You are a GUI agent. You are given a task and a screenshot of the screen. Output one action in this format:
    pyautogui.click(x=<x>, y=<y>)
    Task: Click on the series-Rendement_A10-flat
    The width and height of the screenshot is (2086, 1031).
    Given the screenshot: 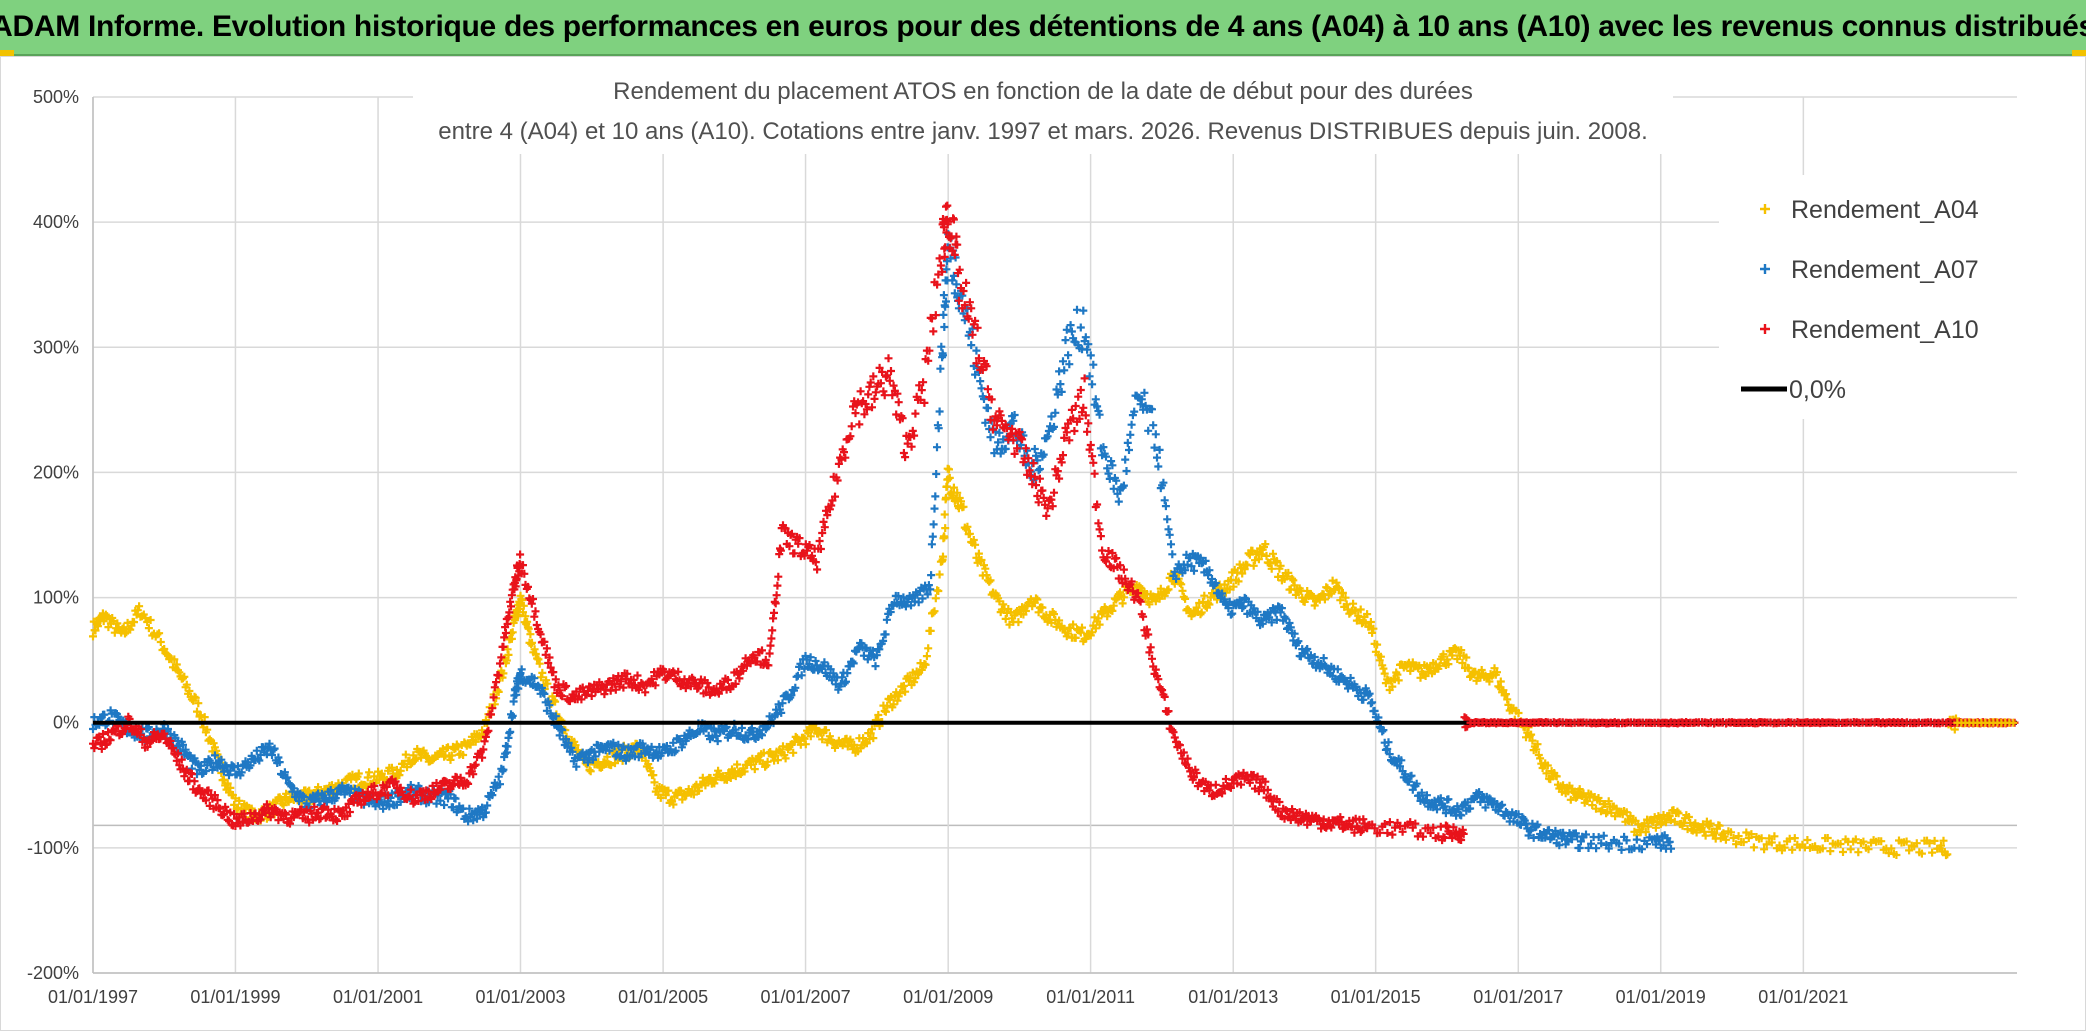 What is the action you would take?
    pyautogui.click(x=1742, y=722)
    